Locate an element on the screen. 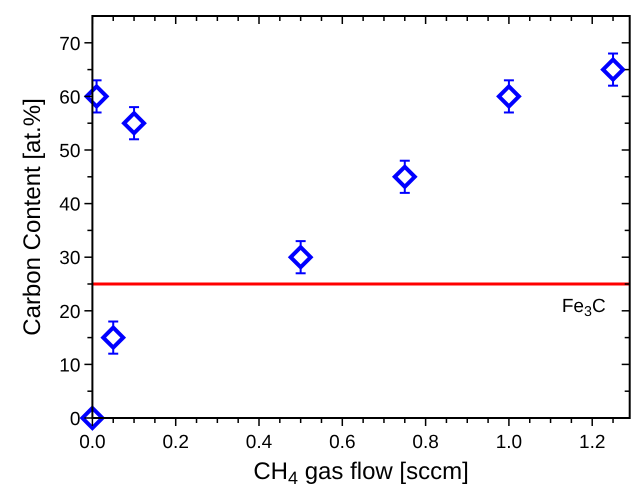 The image size is (632, 493). y-tick-label: 40 is located at coordinates (69, 205).